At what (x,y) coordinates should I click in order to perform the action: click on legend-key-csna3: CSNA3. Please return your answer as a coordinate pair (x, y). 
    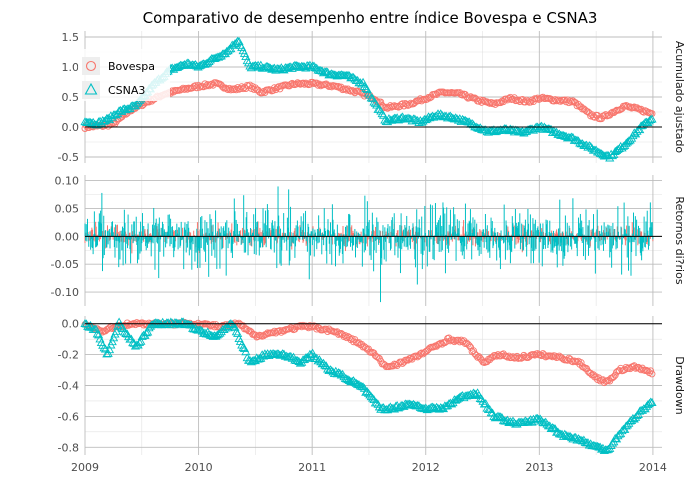
    Looking at the image, I should click on (113, 90).